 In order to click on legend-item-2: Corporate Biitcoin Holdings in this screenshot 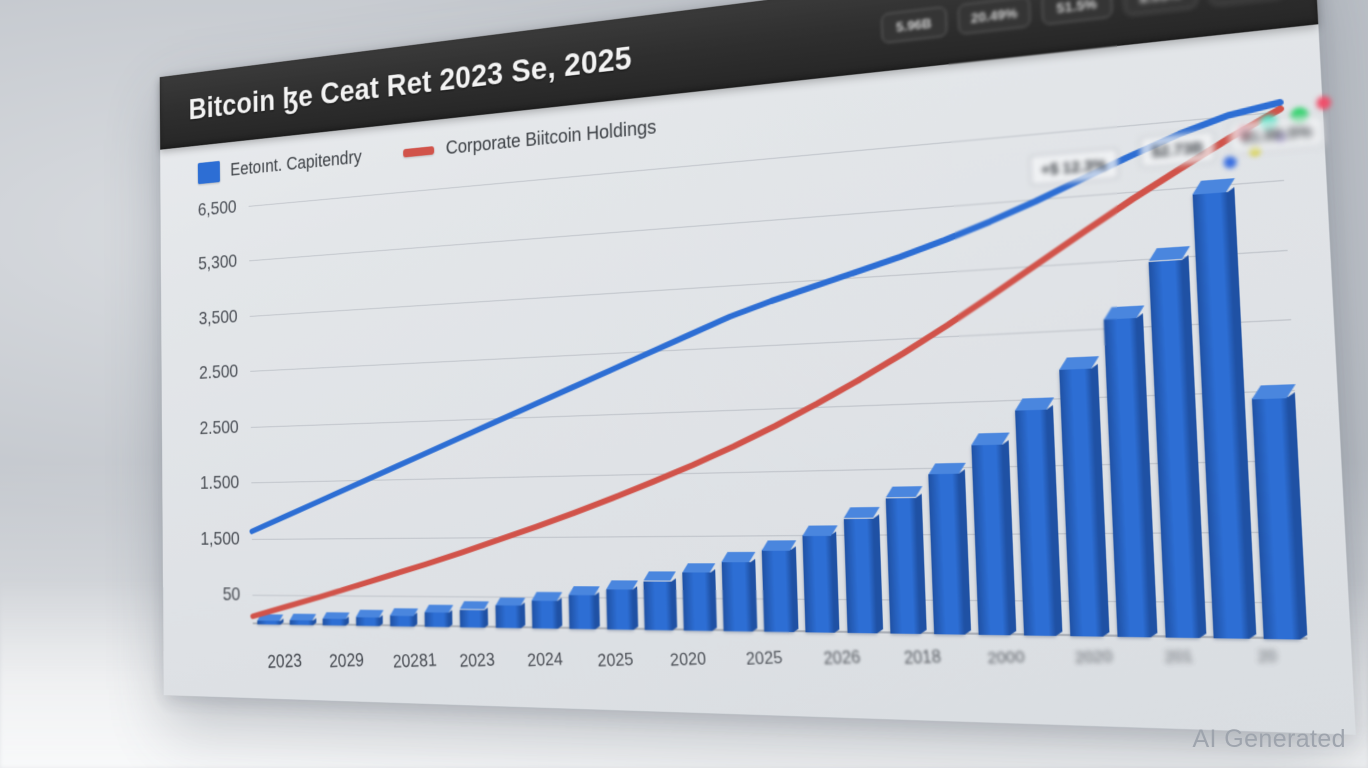, I will do `click(529, 139)`.